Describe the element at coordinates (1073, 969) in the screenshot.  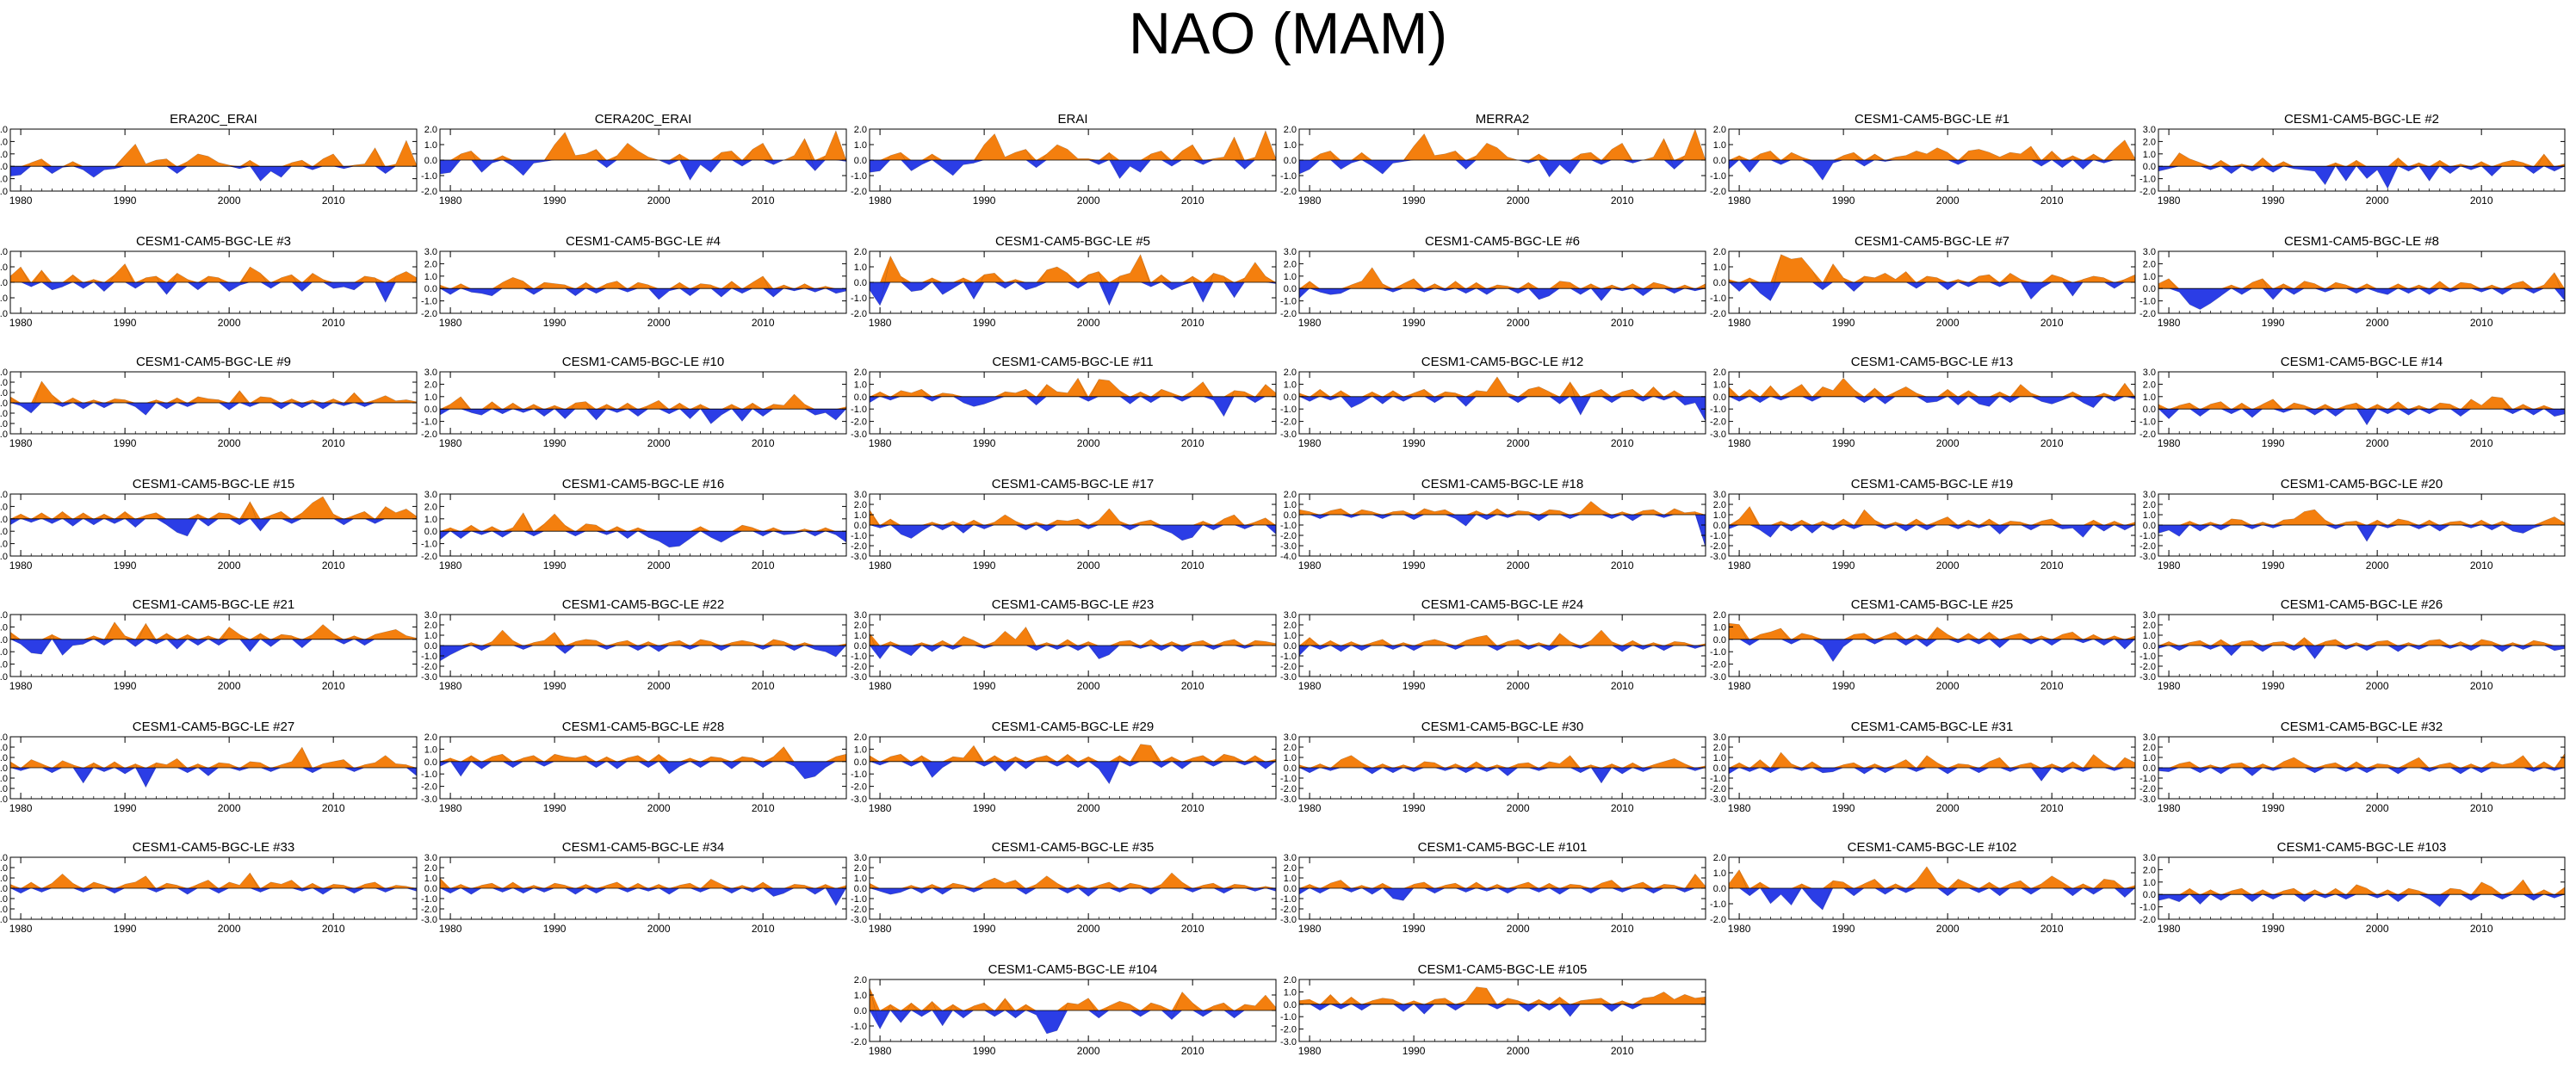
I see `panel-title: CESM1-CAM5-BGC-LE #104` at that location.